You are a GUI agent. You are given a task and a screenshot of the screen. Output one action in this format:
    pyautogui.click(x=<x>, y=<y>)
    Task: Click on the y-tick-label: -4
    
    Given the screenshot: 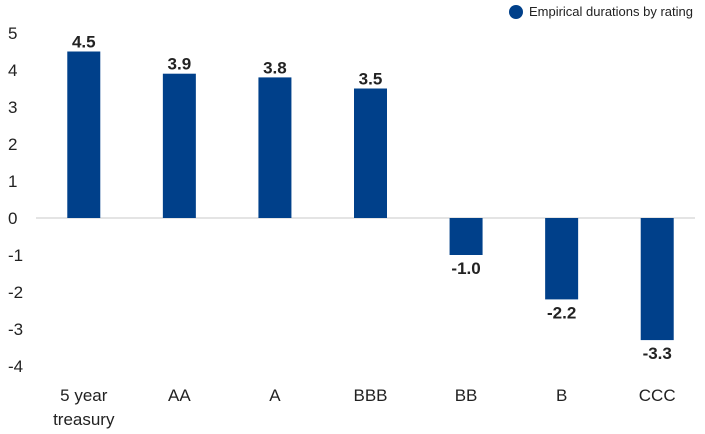 What is the action you would take?
    pyautogui.click(x=15, y=366)
    